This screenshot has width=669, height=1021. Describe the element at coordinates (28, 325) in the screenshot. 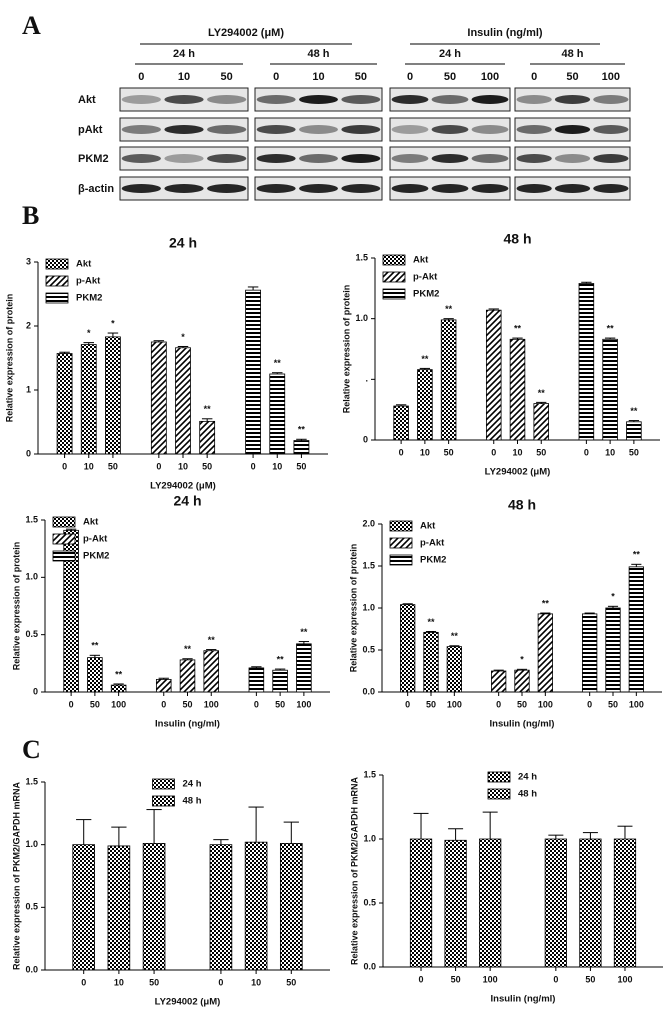

I see `y-tick-label: 2` at that location.